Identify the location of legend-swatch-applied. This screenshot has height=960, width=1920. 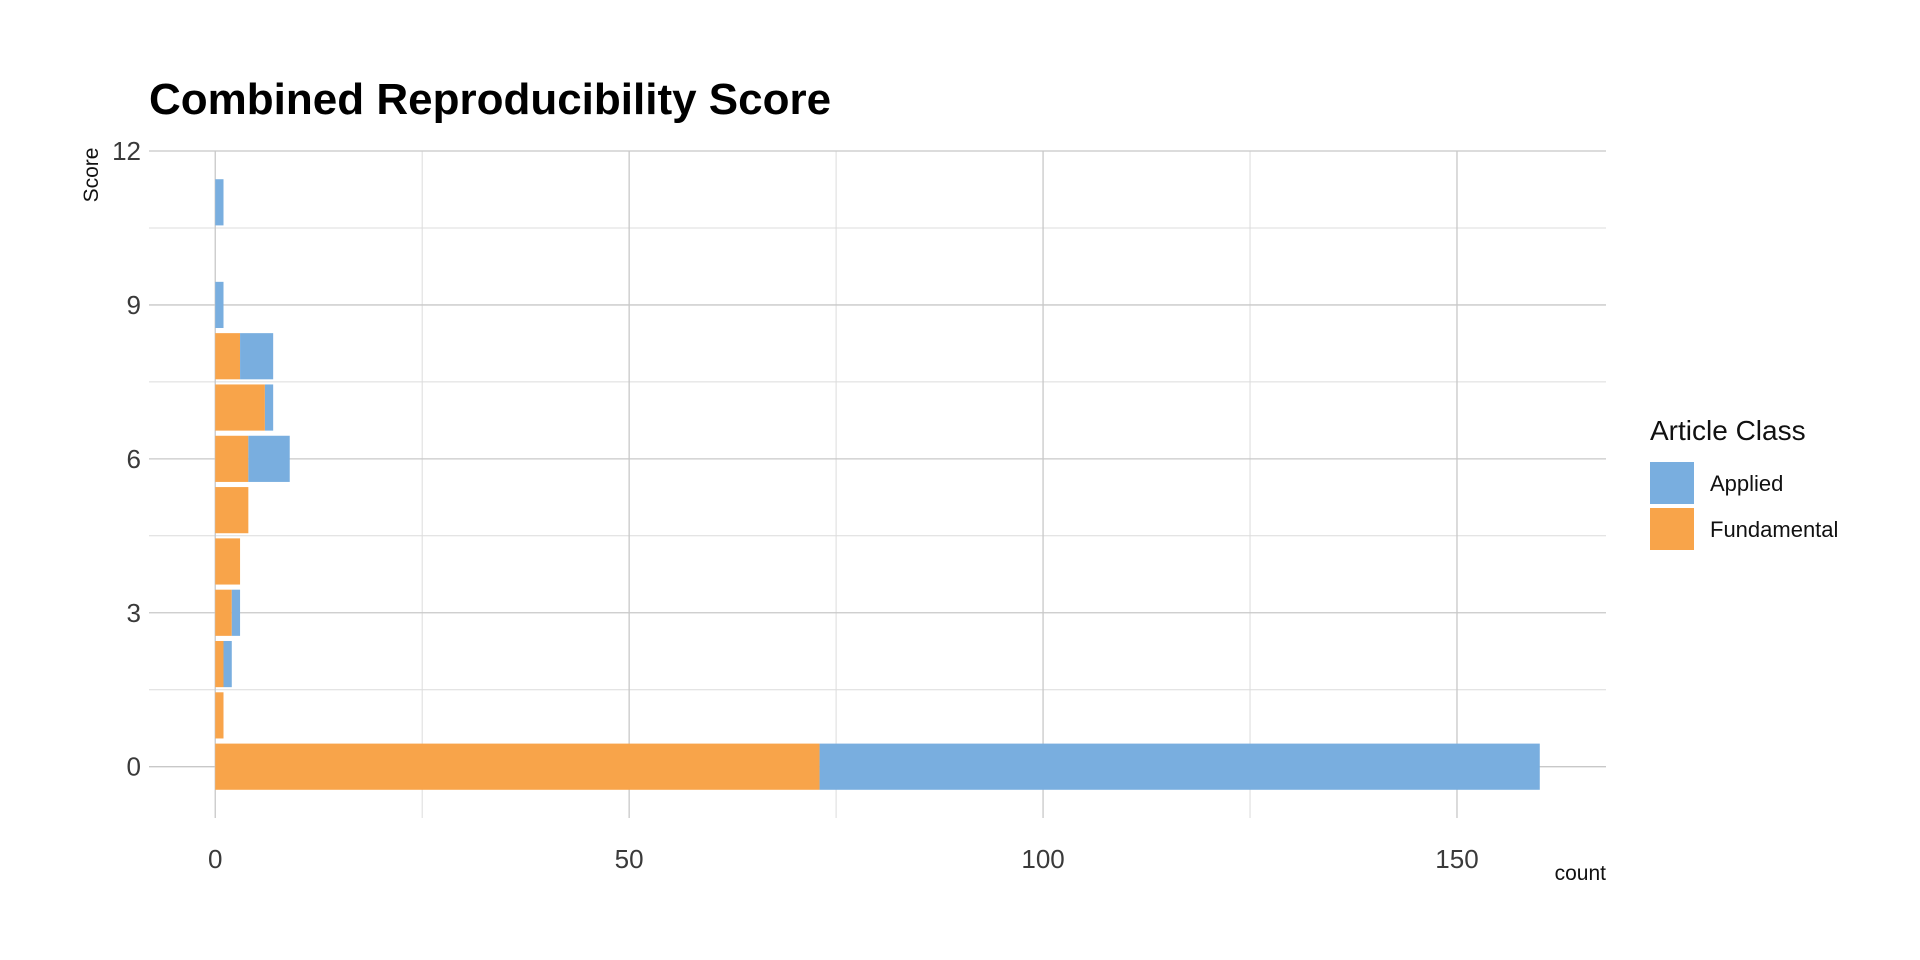
(1672, 483).